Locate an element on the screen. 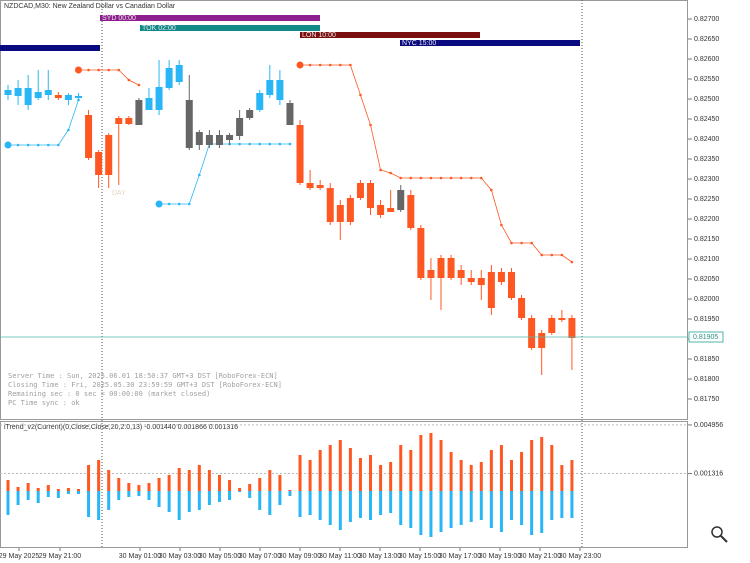 The image size is (750, 563). y-tick-label: 0.82550 is located at coordinates (706, 79).